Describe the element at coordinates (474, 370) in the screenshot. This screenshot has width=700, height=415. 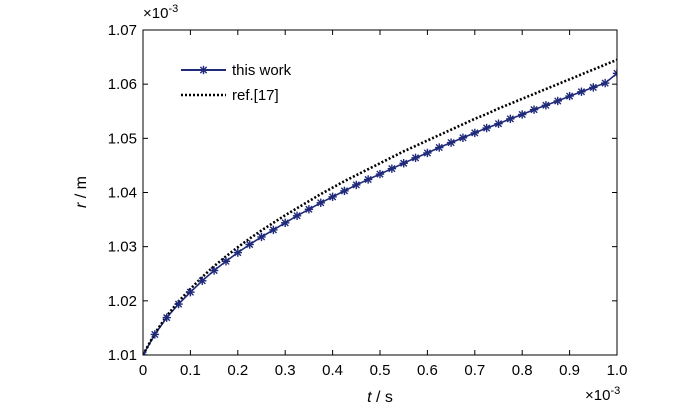
I see `x-tick-label: 0.7` at that location.